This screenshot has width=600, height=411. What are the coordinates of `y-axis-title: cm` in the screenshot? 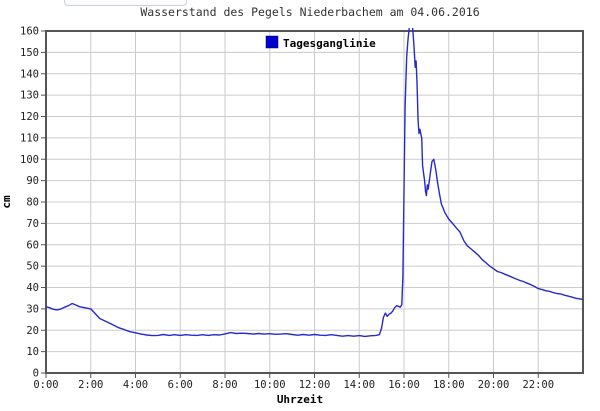 It's located at (6, 202).